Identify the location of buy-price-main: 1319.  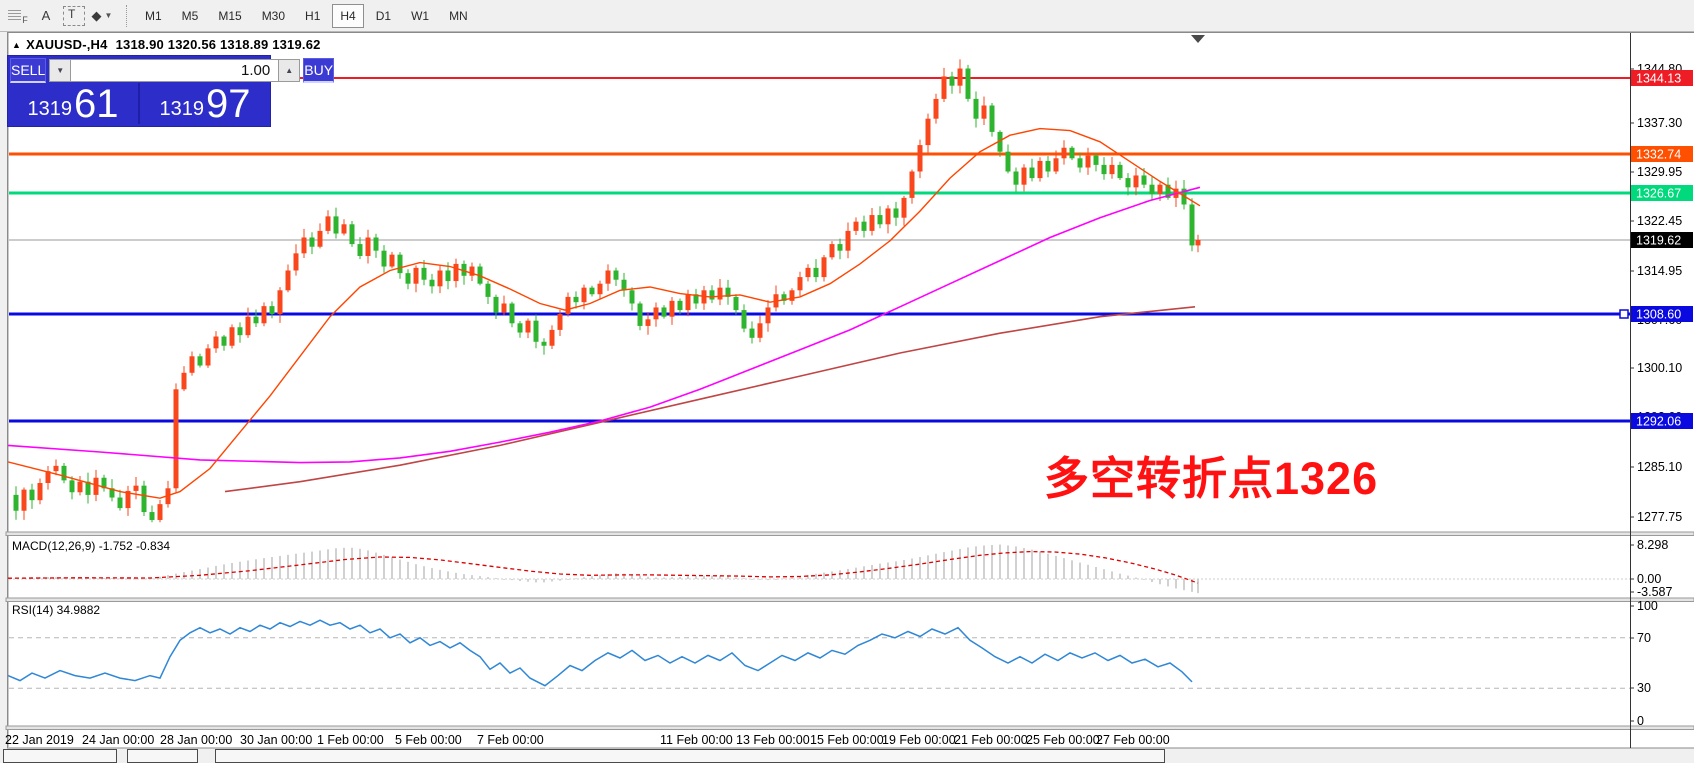
(182, 109).